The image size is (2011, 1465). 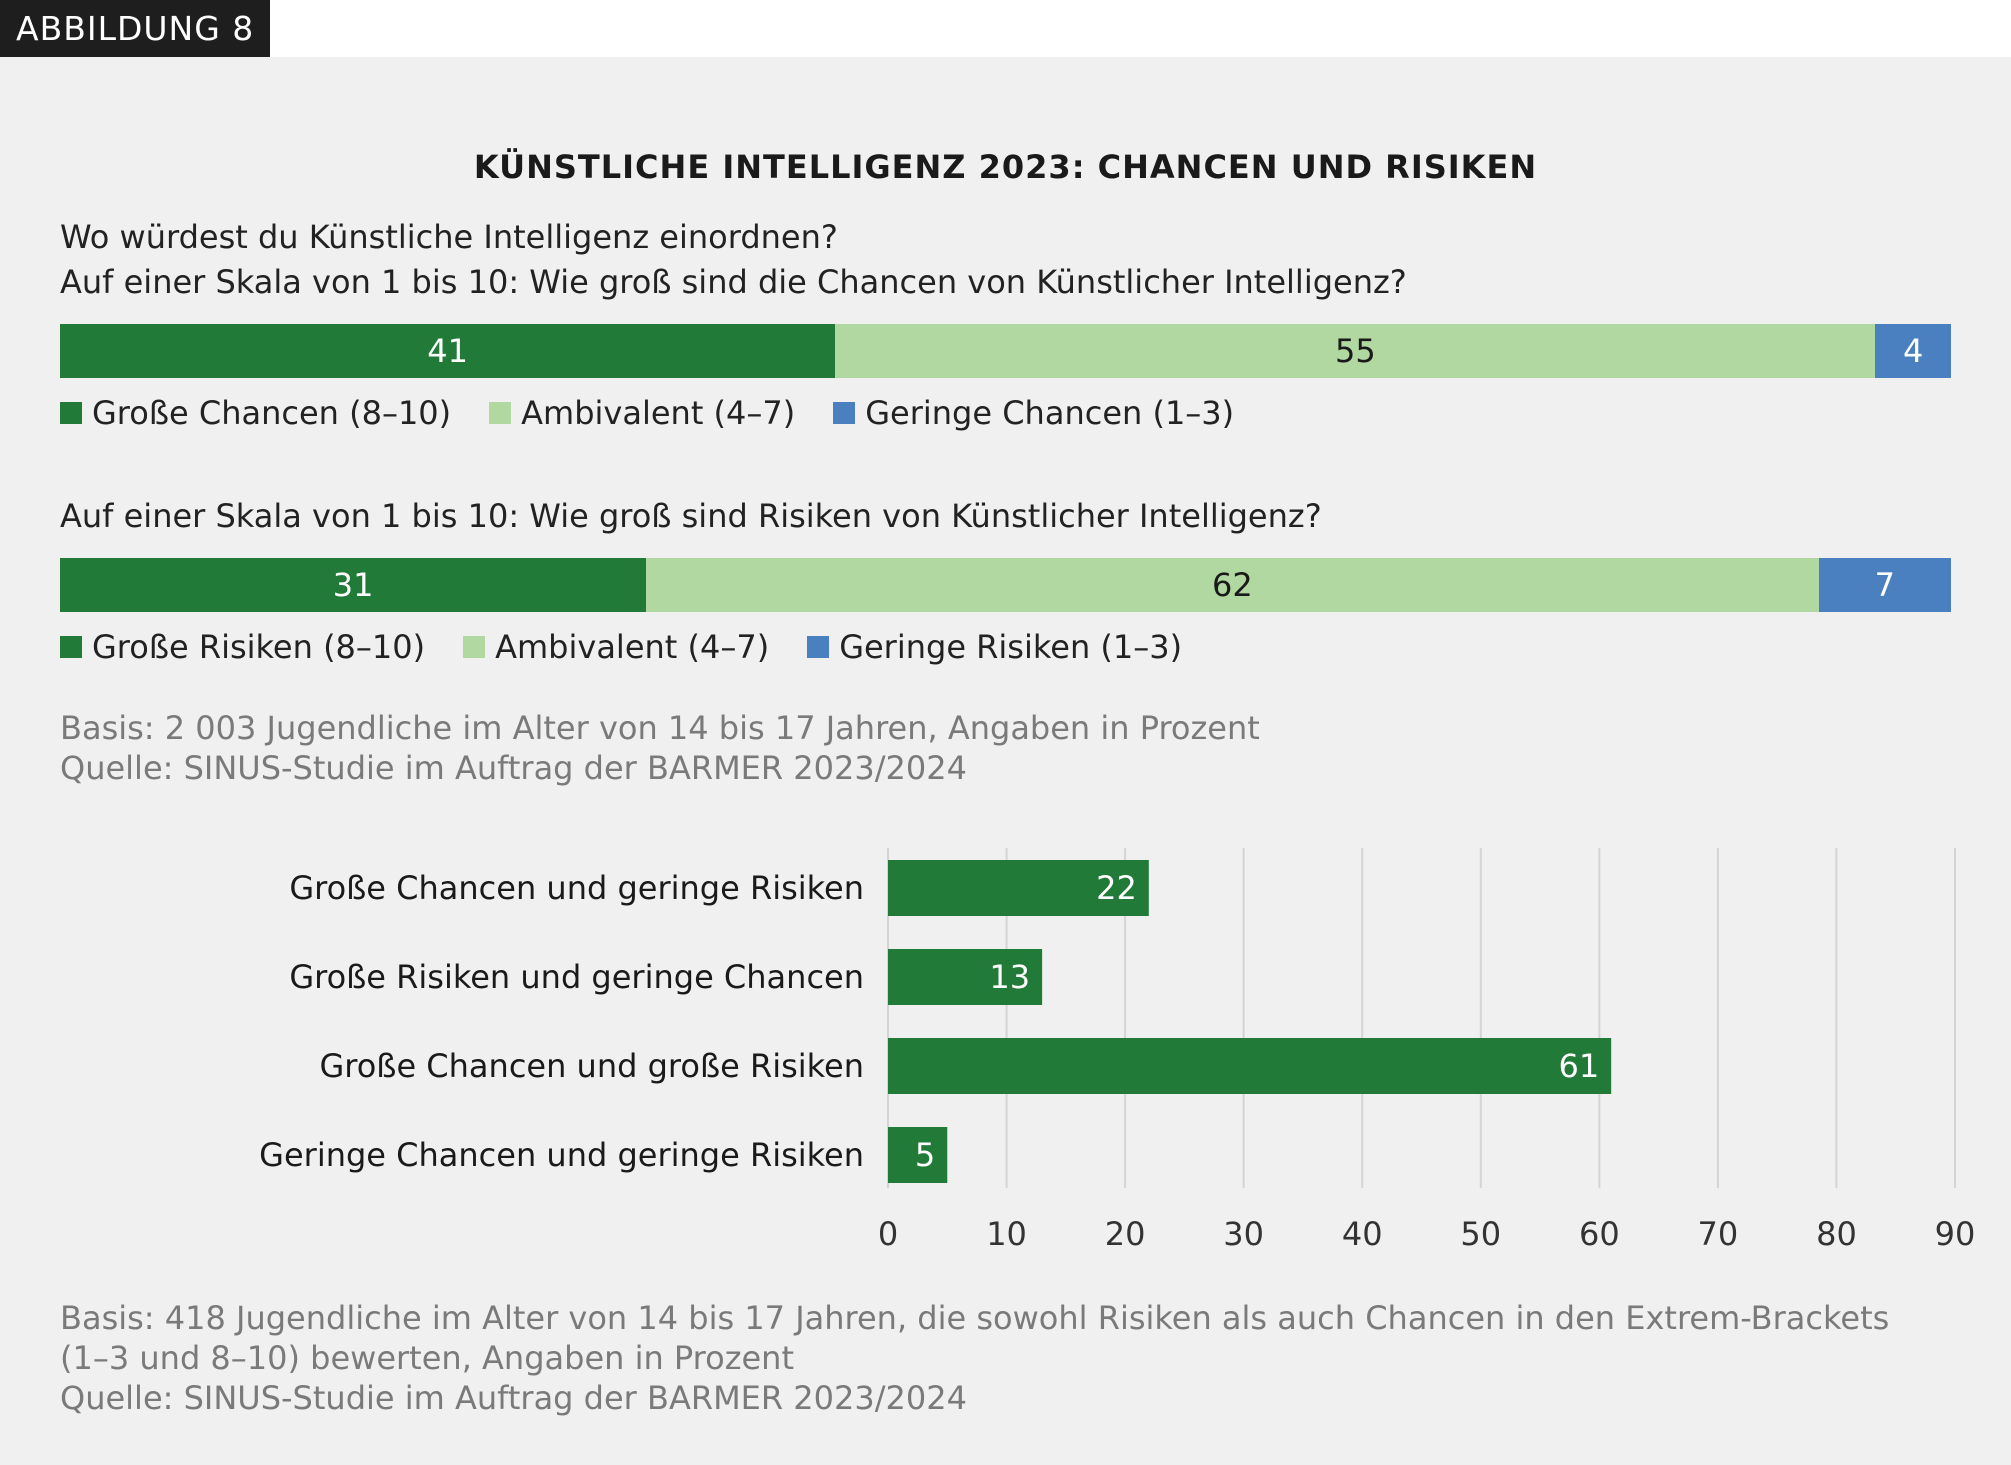 What do you see at coordinates (1009, 977) in the screenshot?
I see `bar-value-label: 13` at bounding box center [1009, 977].